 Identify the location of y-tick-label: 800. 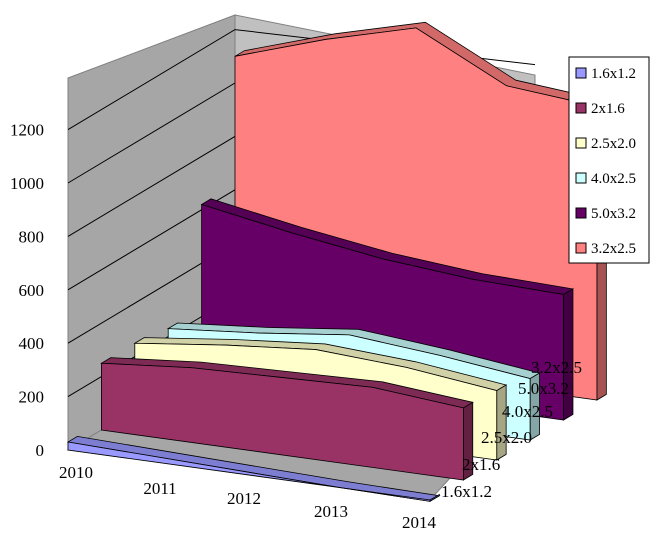
(32, 236).